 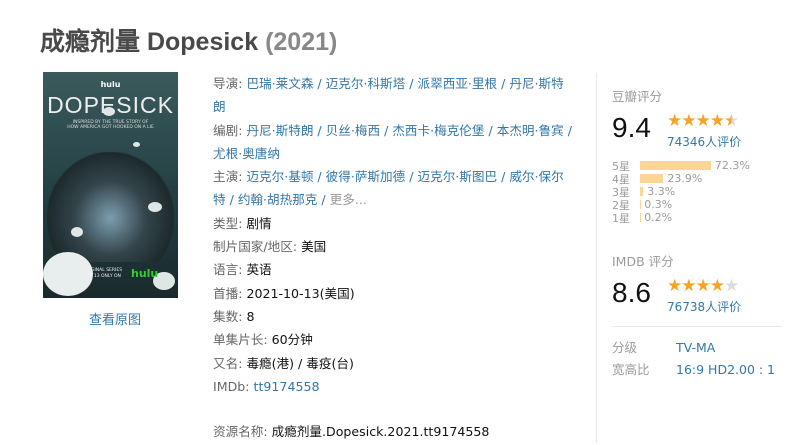 What do you see at coordinates (631, 369) in the screenshot?
I see `meta-key: 宽高比` at bounding box center [631, 369].